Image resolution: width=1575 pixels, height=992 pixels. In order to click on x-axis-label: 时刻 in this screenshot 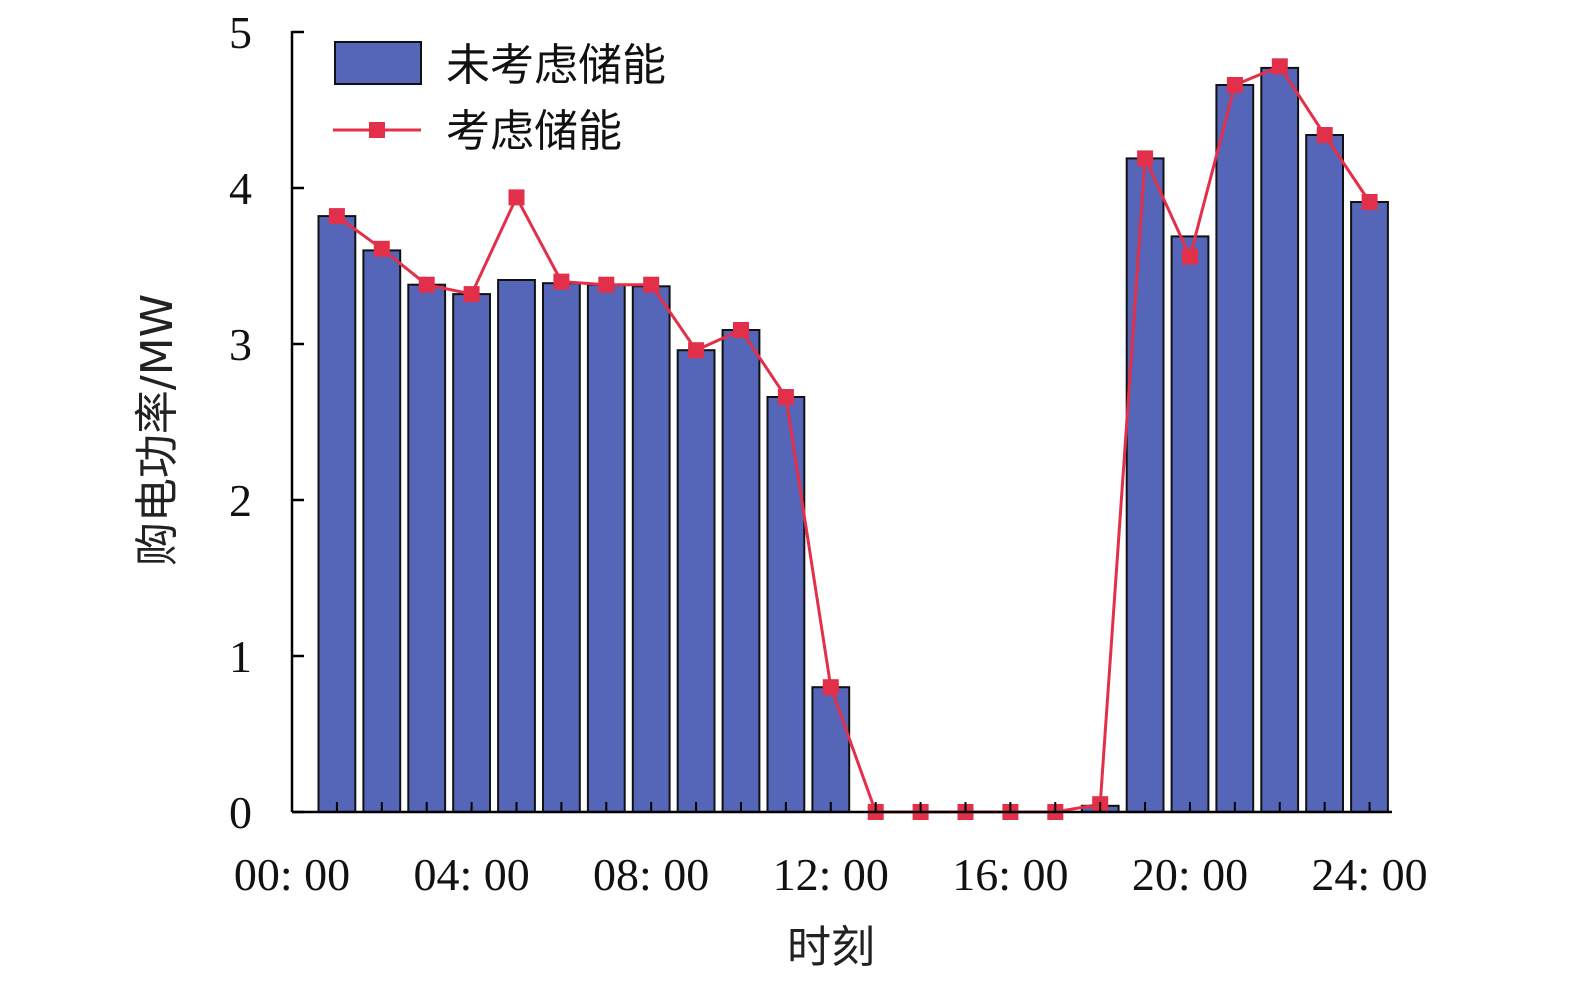, I will do `click(831, 947)`.